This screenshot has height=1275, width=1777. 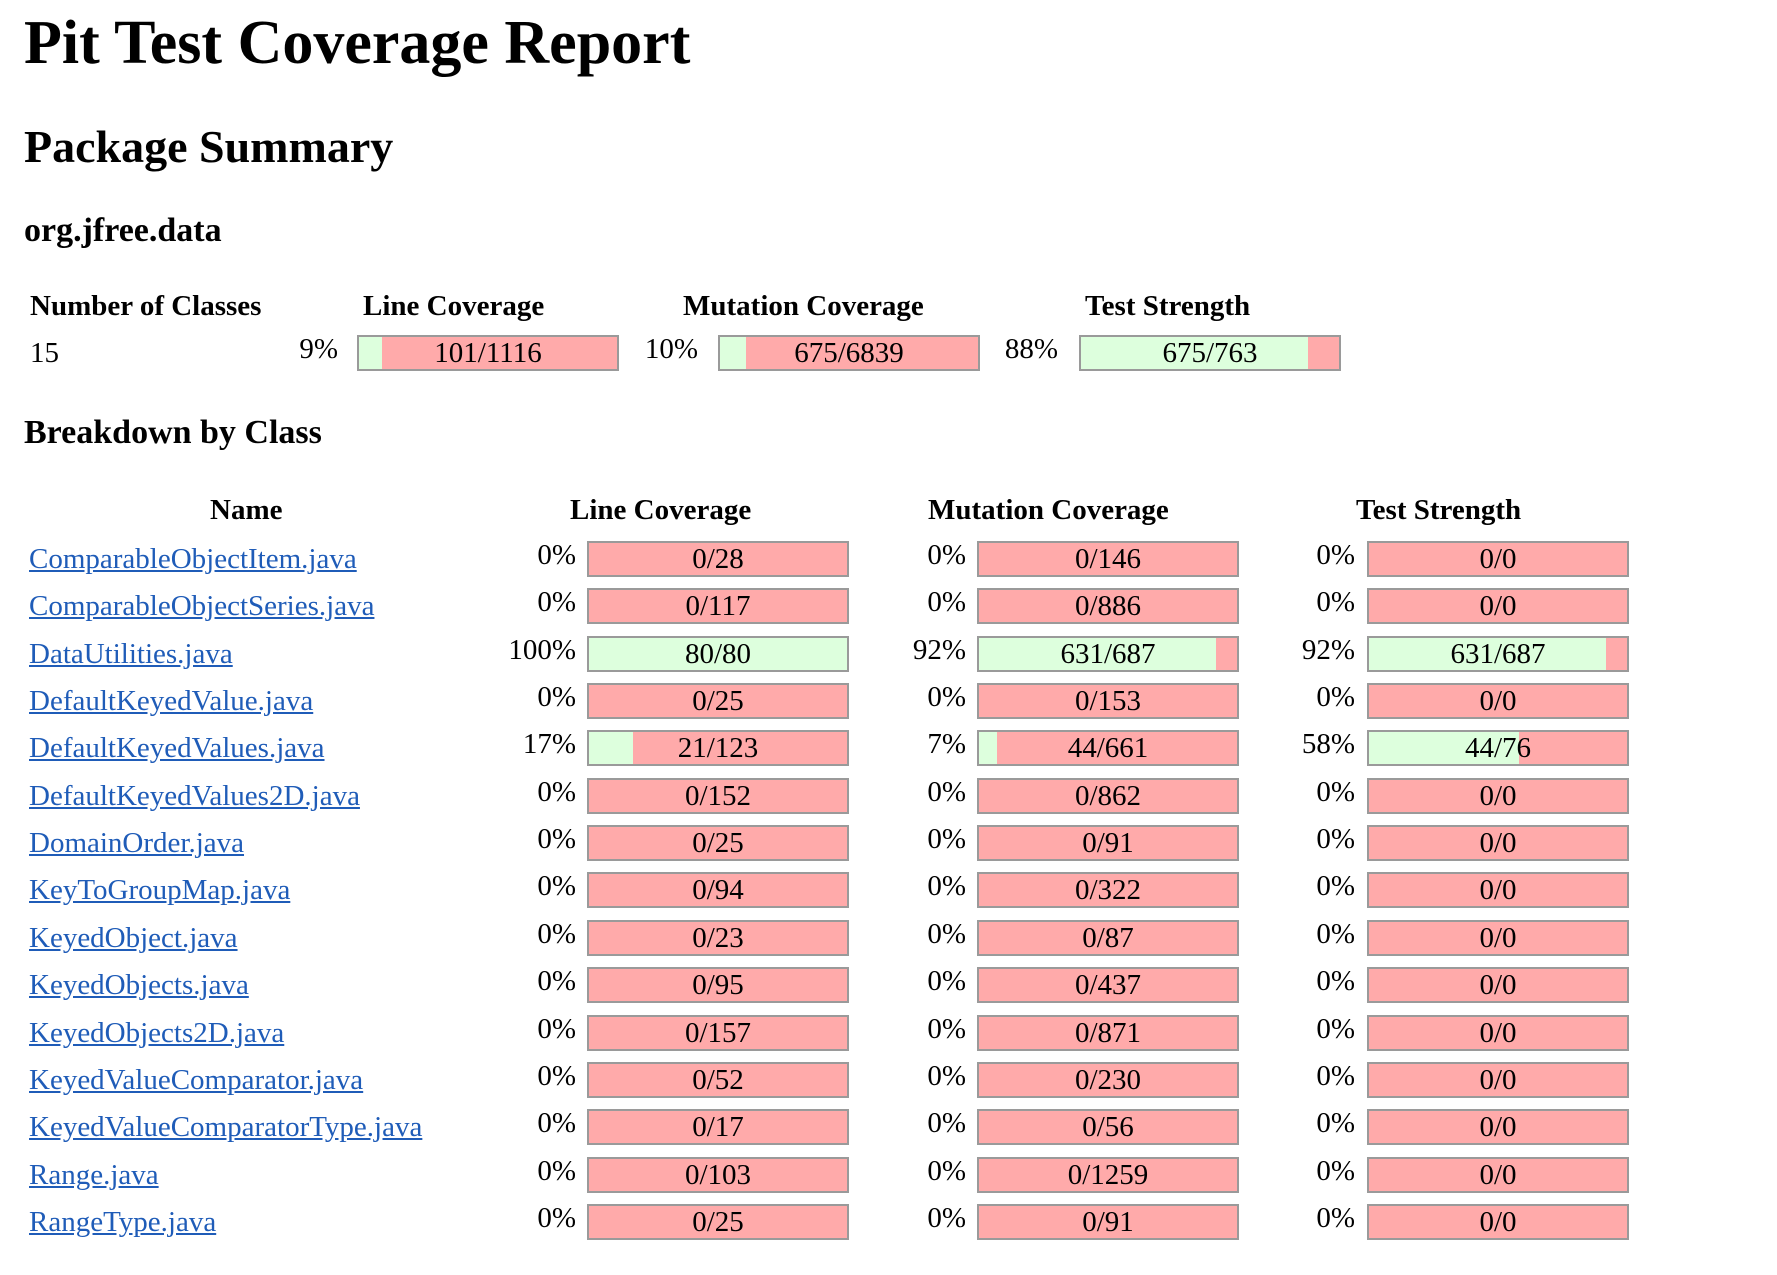 What do you see at coordinates (94, 1175) in the screenshot?
I see `class-link: Range.java` at bounding box center [94, 1175].